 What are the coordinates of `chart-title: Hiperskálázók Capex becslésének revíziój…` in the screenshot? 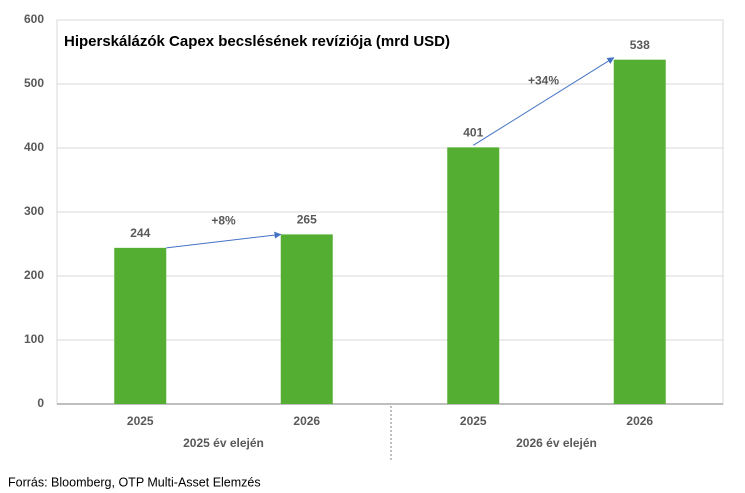 It's located at (257, 41).